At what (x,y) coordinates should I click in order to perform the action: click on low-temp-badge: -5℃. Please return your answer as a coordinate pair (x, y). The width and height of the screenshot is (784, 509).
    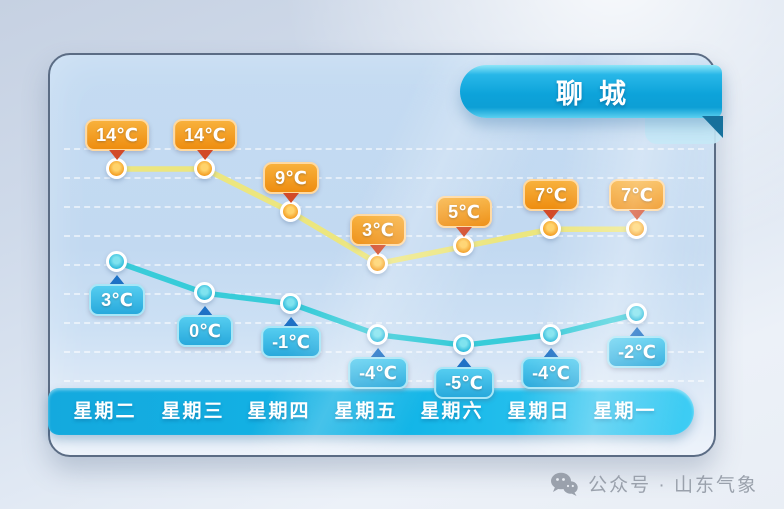
    Looking at the image, I should click on (464, 379).